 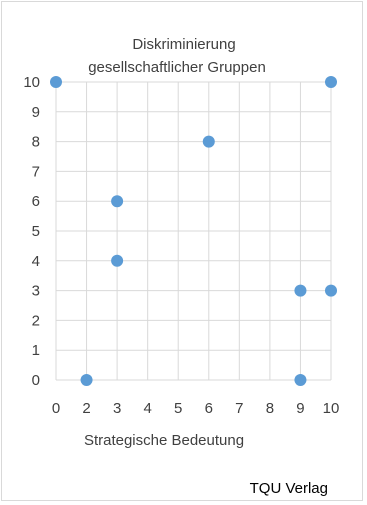 I want to click on y-tick-label: 8, so click(x=36, y=142).